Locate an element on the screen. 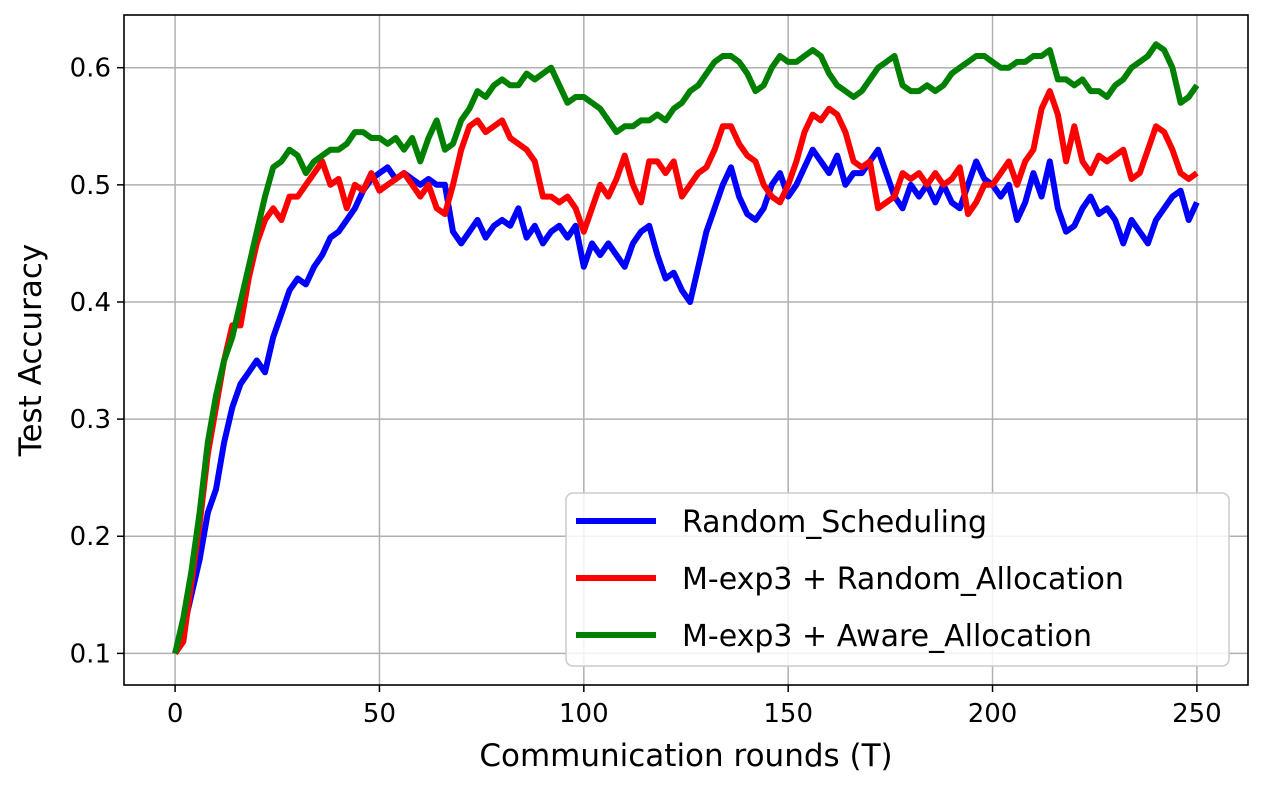  x-tick-label: 250 is located at coordinates (1197, 714).